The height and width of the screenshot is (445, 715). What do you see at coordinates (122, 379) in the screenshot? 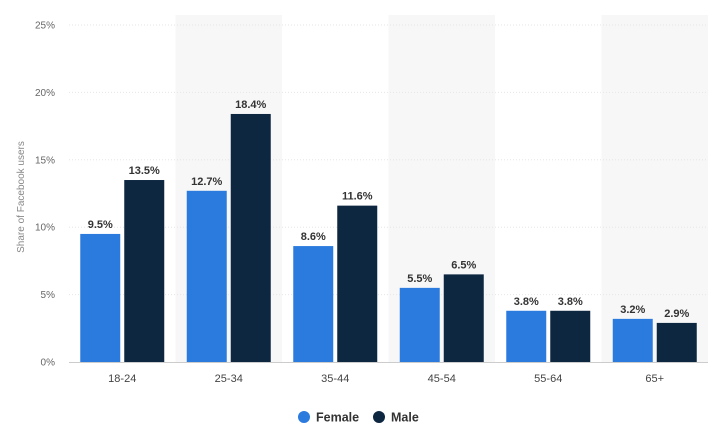
I see `x-tick-label: 18-24` at bounding box center [122, 379].